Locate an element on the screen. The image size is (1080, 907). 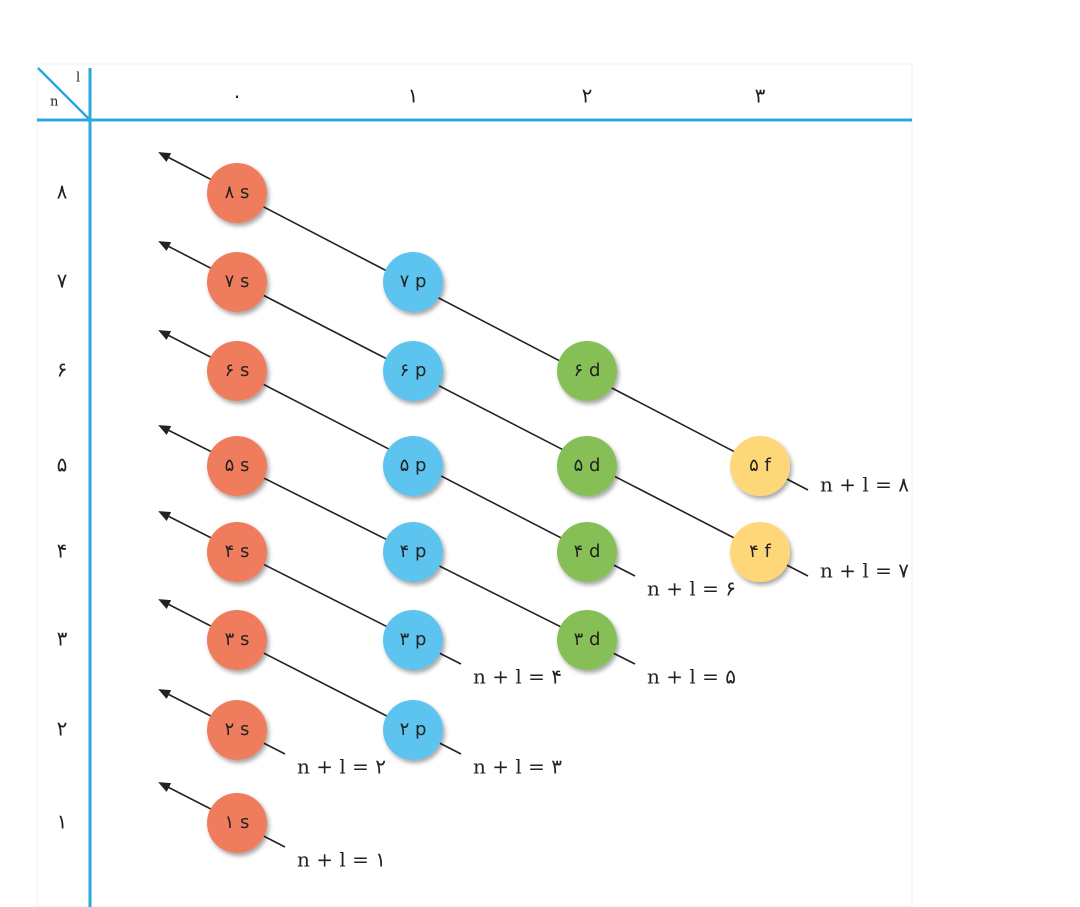
orbital: ۱ s is located at coordinates (237, 823).